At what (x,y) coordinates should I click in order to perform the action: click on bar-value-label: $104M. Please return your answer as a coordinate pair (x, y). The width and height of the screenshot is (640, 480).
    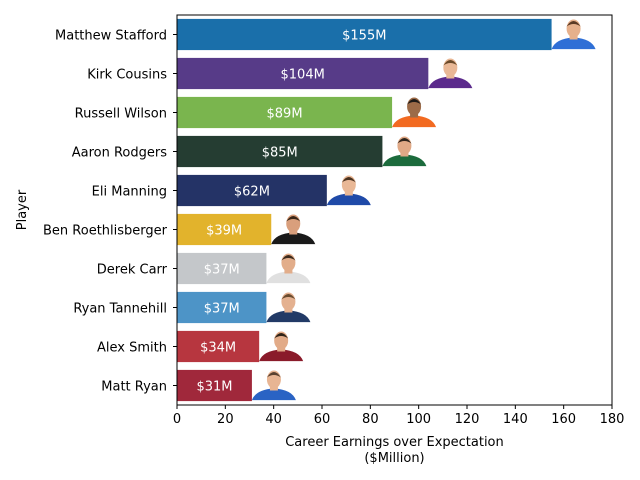
    Looking at the image, I should click on (303, 75).